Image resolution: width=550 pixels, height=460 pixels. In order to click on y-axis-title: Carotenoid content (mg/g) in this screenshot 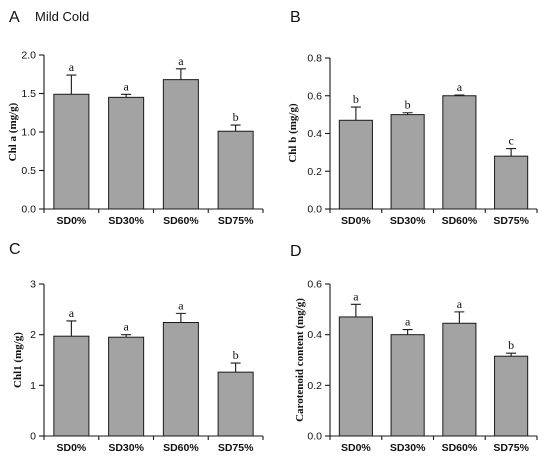, I will do `click(300, 360)`.